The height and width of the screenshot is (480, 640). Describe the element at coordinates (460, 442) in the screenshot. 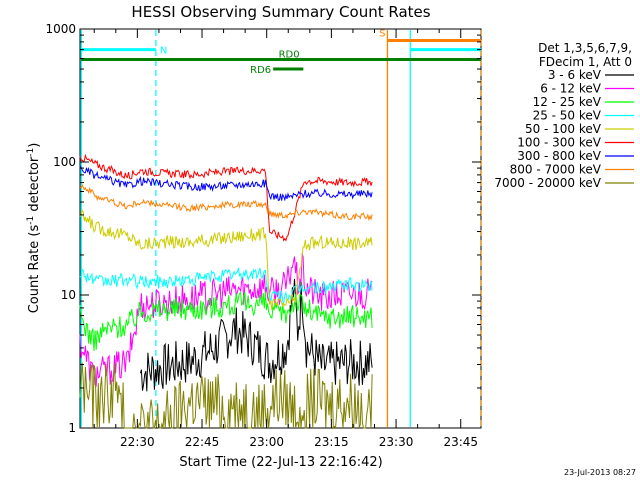

I see `x-tick-label: 23:45` at that location.